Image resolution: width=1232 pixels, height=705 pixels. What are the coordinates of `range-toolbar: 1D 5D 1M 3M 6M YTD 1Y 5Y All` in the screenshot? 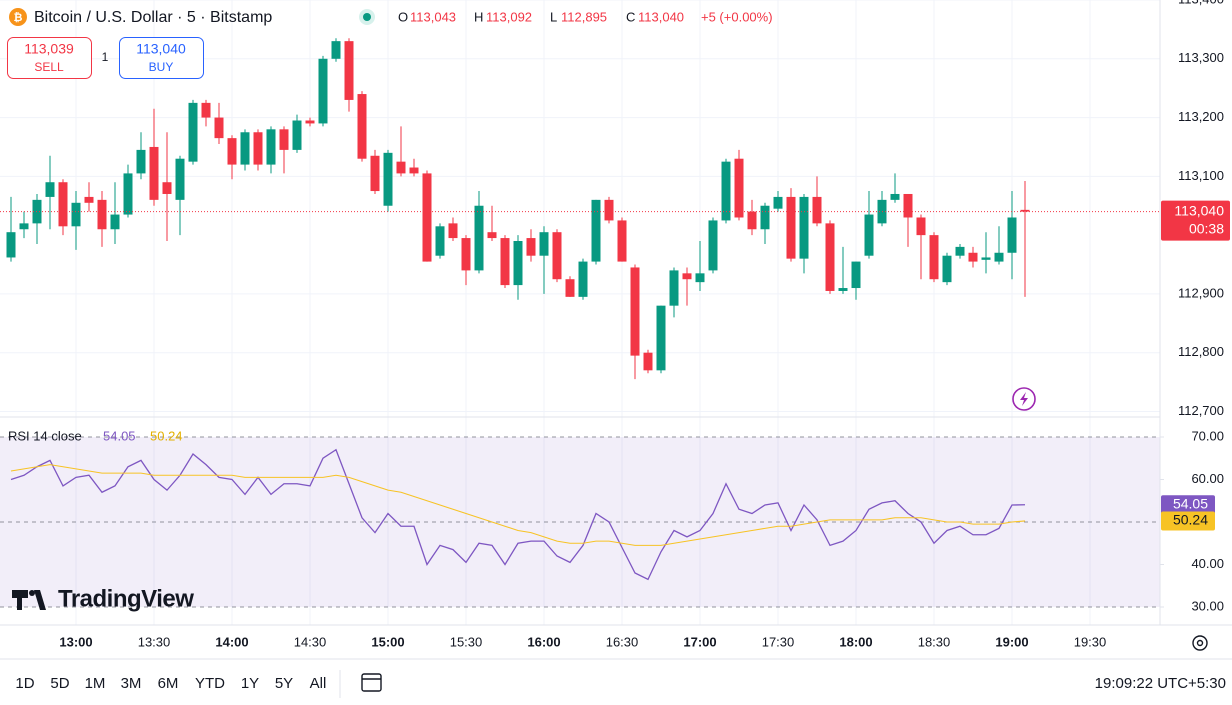 It's located at (170, 683).